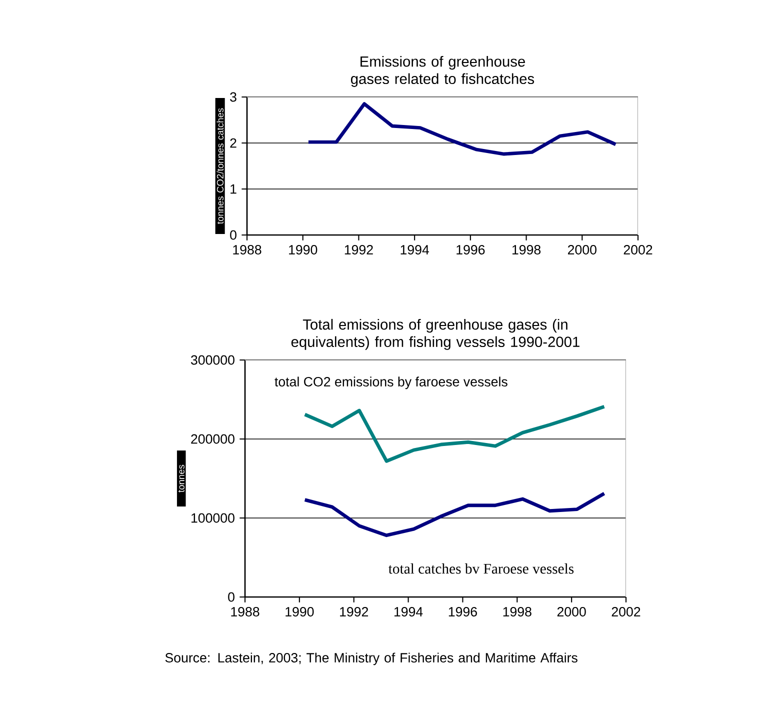 The height and width of the screenshot is (709, 769). What do you see at coordinates (212, 439) in the screenshot?
I see `y-tick-label: 200000` at bounding box center [212, 439].